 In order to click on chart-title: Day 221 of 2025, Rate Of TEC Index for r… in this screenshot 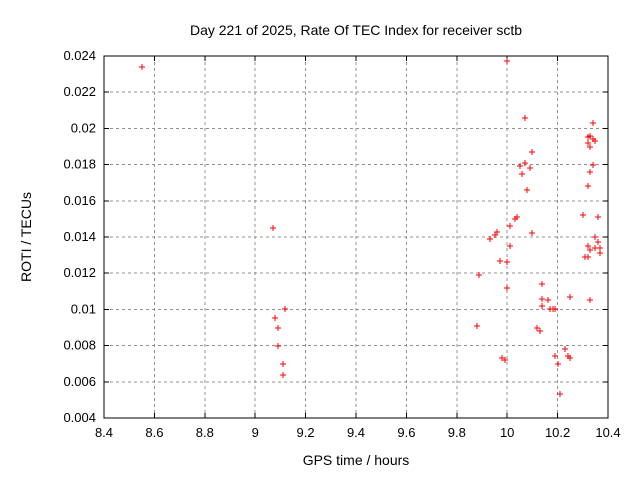, I will do `click(355, 30)`.